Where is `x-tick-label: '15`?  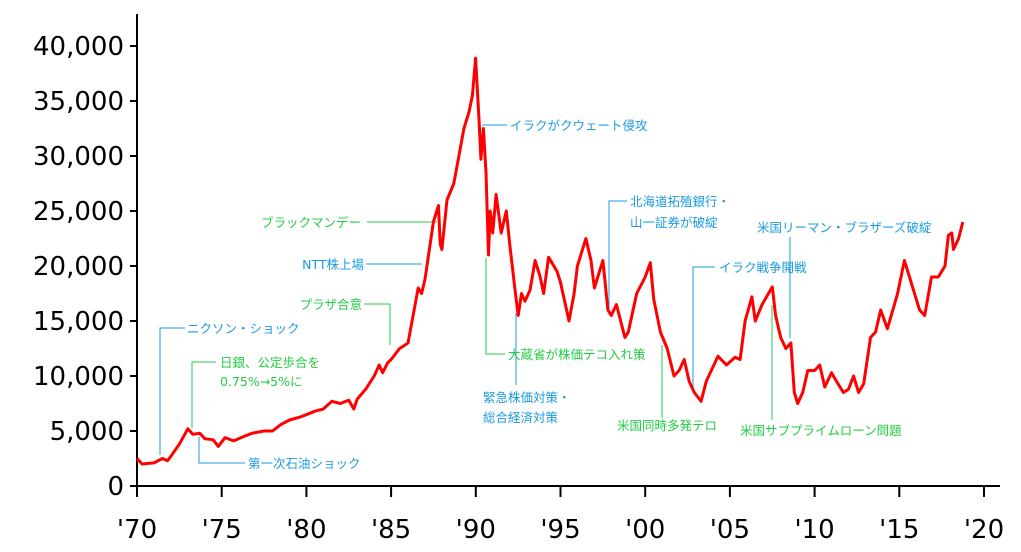
x-tick-label: '15 is located at coordinates (899, 530).